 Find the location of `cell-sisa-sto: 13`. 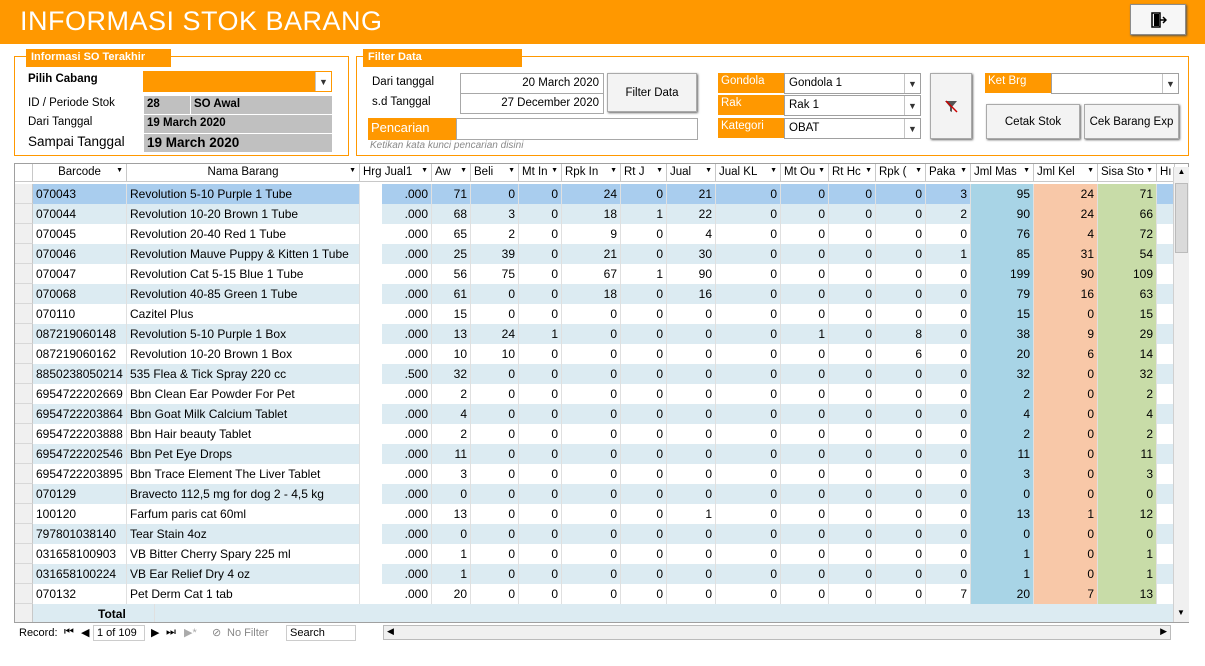

cell-sisa-sto: 13 is located at coordinates (1127, 594).